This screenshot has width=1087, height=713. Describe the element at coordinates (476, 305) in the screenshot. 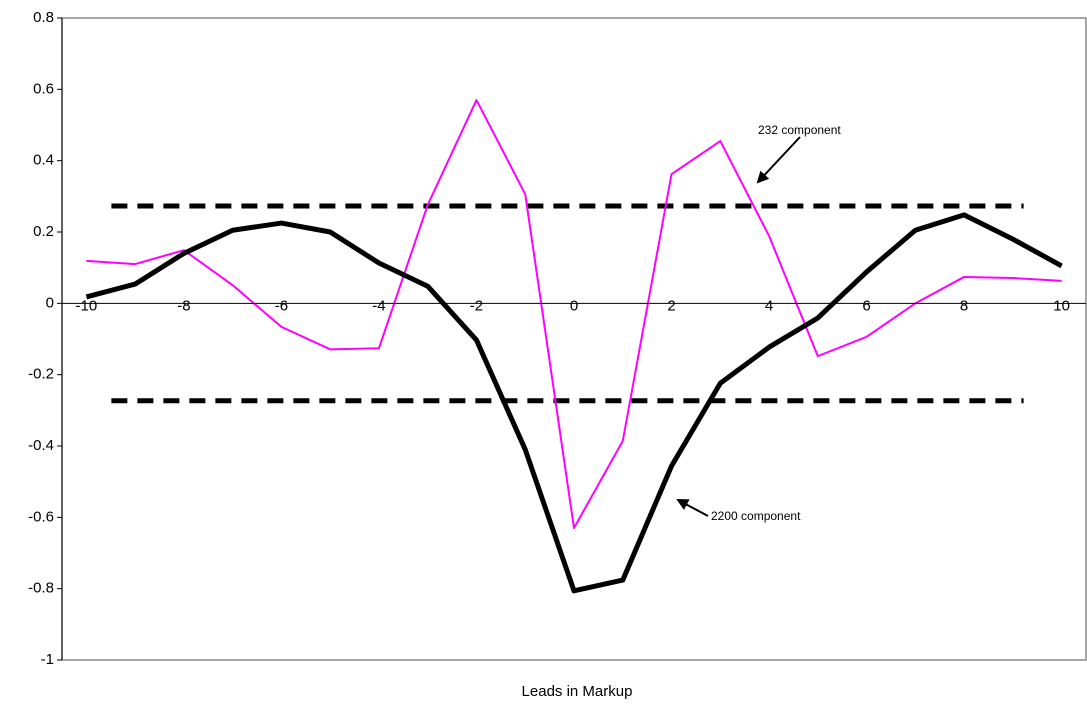

I see `x-tick-label: -2` at that location.